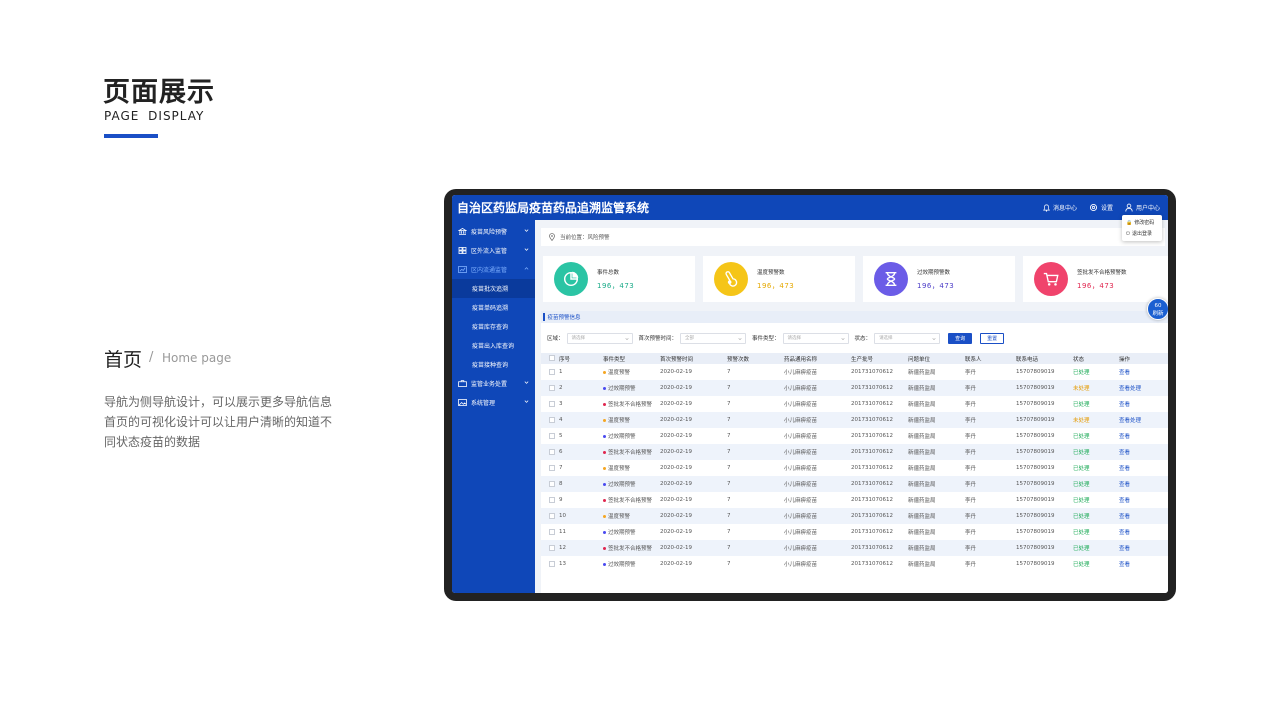 Image resolution: width=1280 pixels, height=720 pixels. What do you see at coordinates (552, 358) in the screenshot?
I see `select-all-checkbox` at bounding box center [552, 358].